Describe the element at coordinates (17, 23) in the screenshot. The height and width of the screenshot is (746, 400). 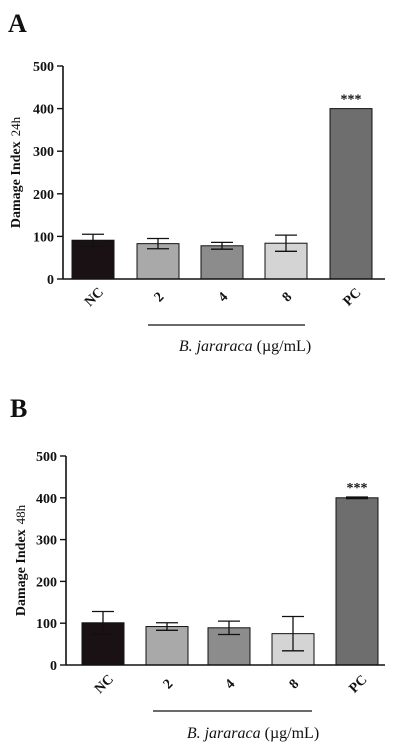
I see `panel-letter: A` at that location.